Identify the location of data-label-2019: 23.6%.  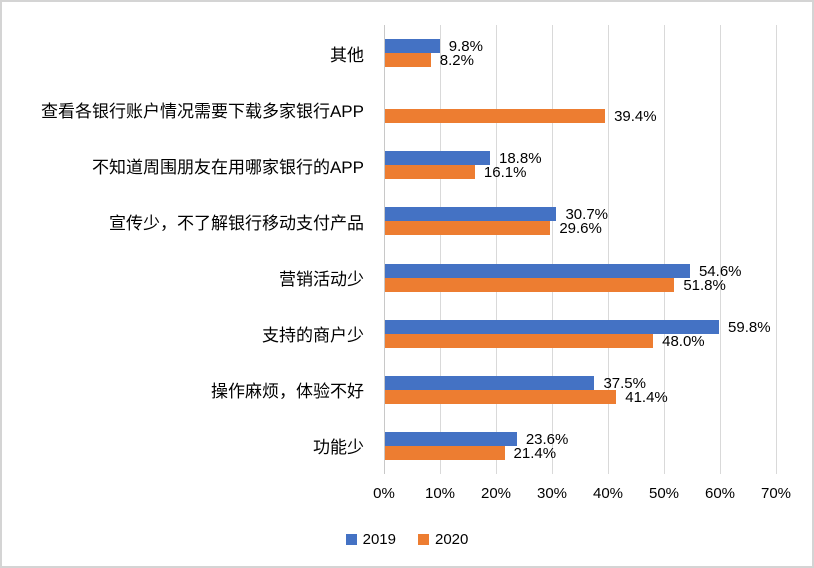
(547, 439).